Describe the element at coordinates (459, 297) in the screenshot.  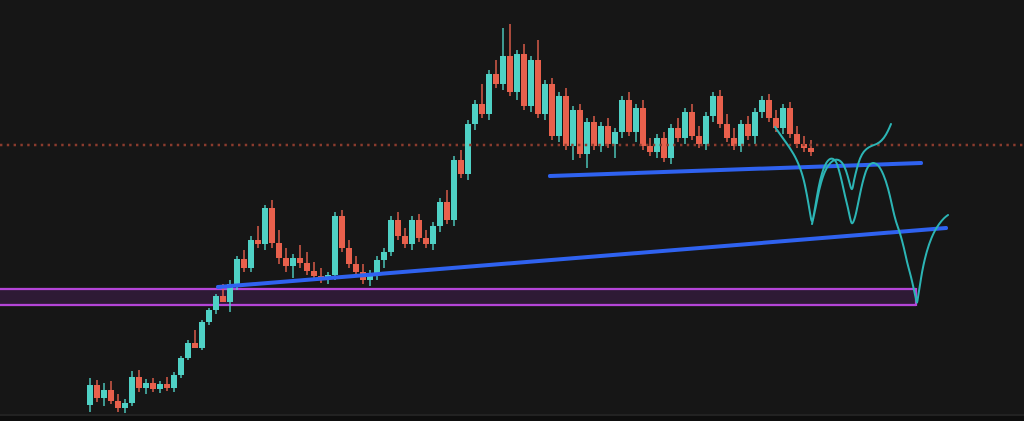
I see `demand-zone-layer` at that location.